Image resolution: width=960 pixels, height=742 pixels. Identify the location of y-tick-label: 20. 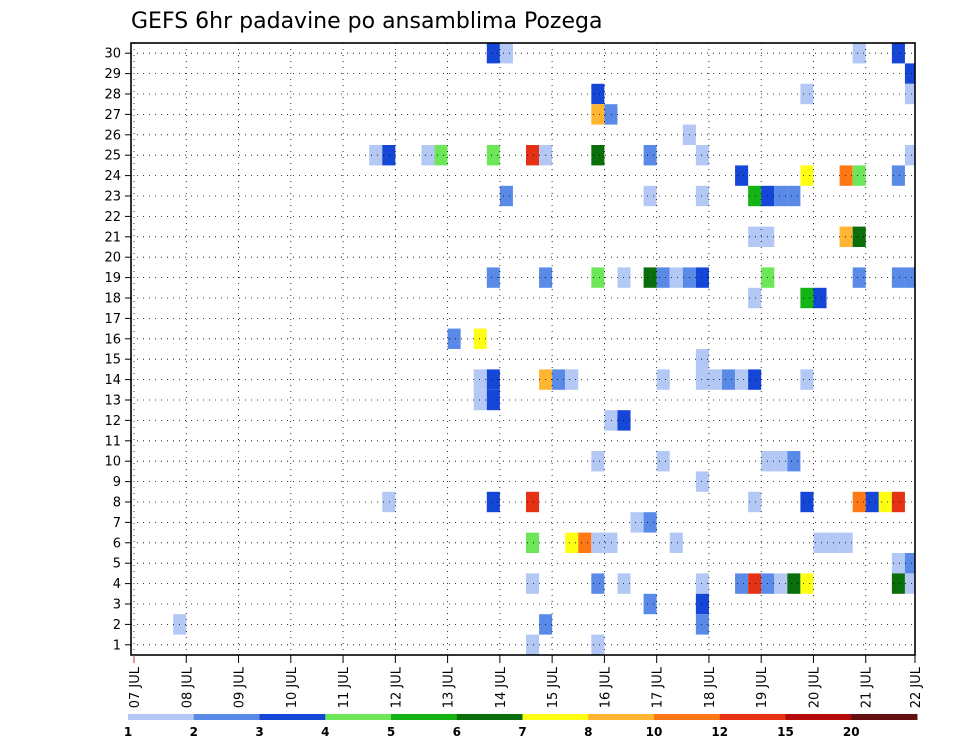
(112, 258).